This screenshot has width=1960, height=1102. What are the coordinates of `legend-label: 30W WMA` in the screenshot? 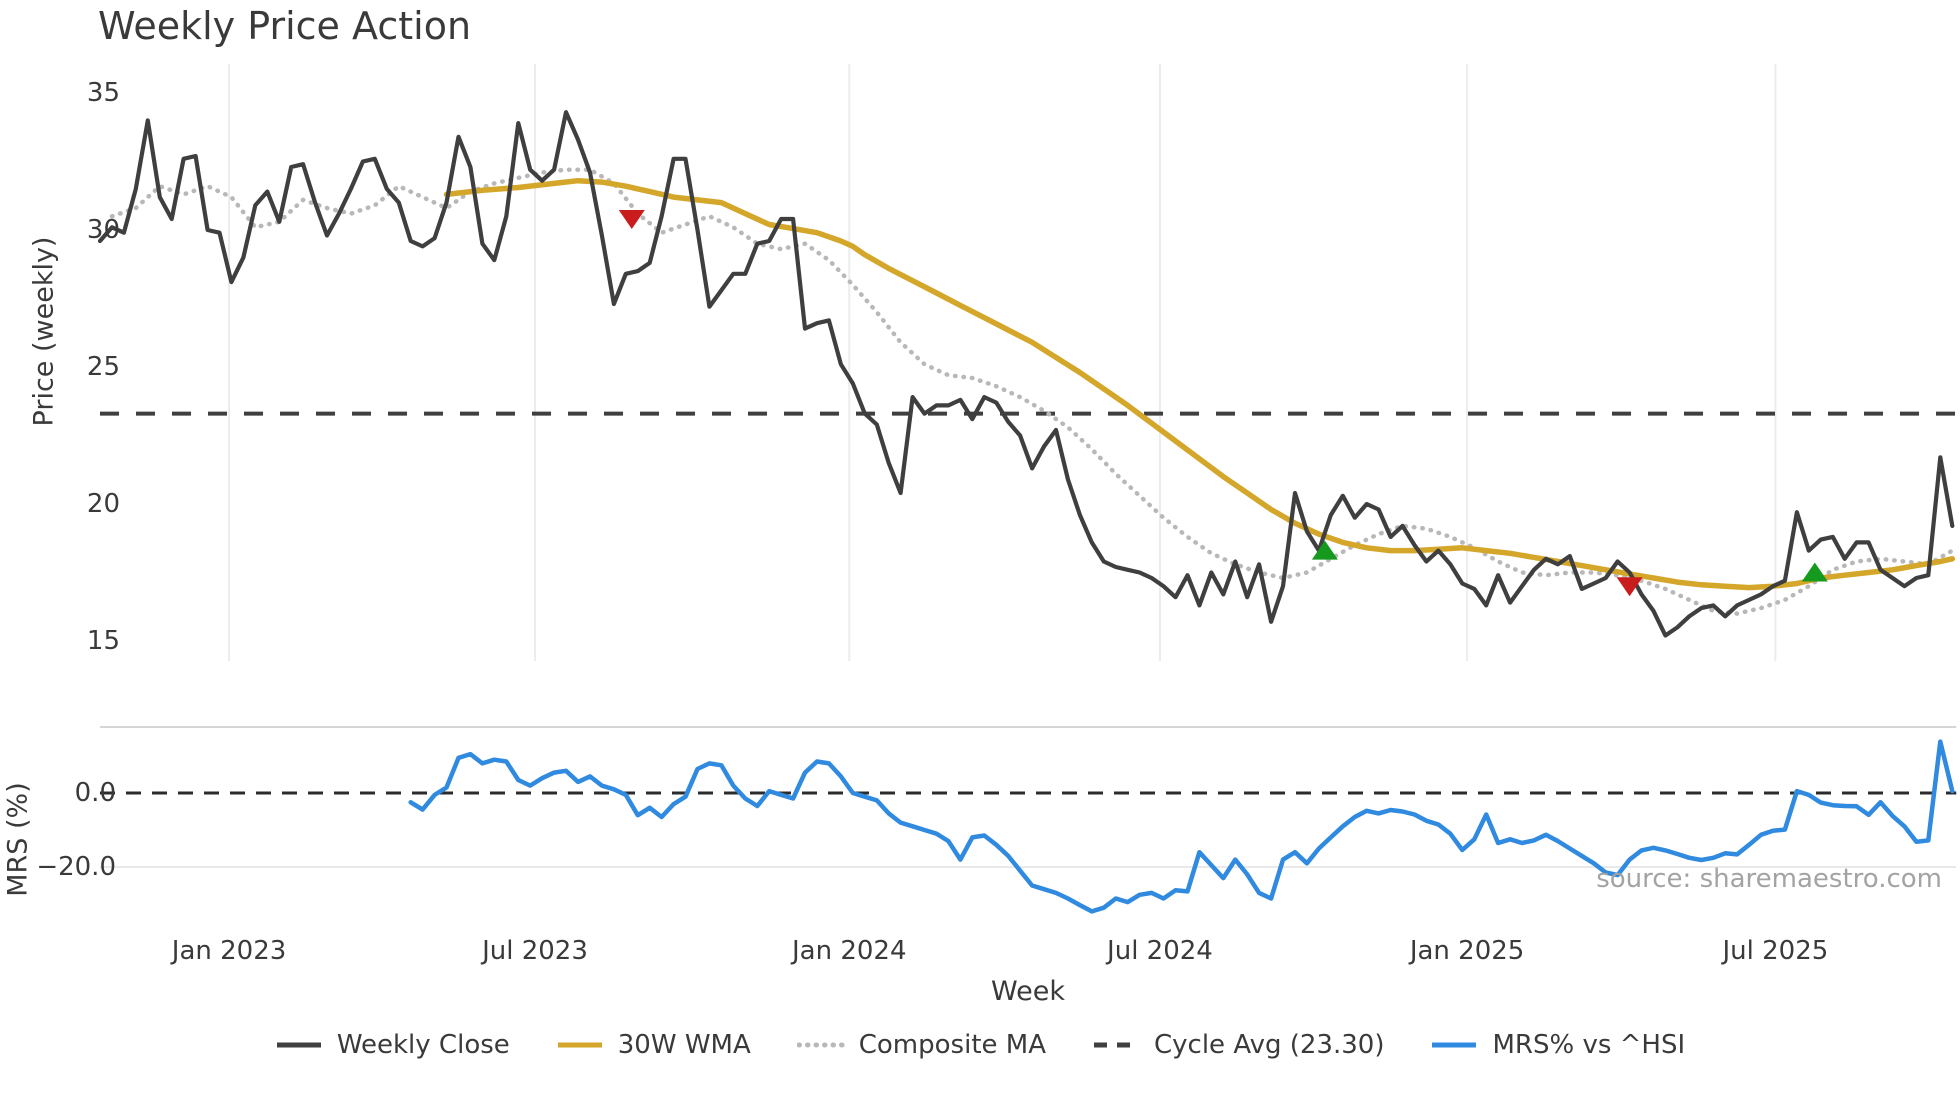 It's located at (684, 1045).